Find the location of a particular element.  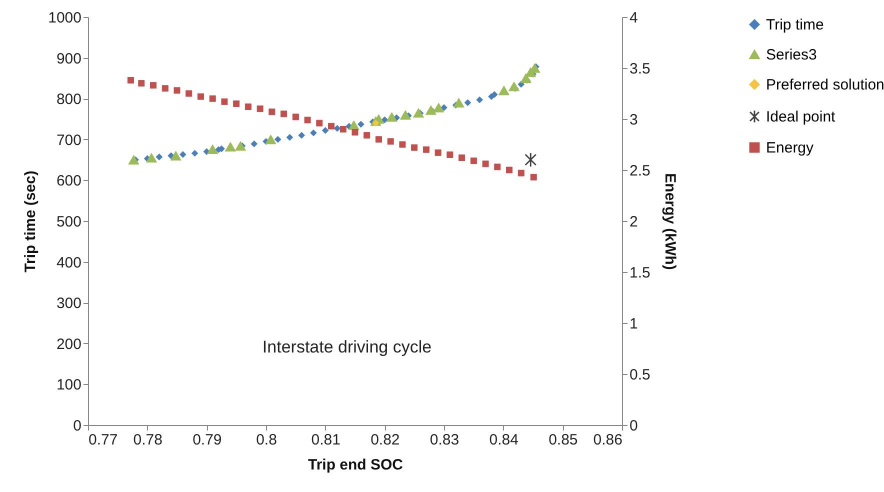

x-tick-label: 0.83 is located at coordinates (445, 440).